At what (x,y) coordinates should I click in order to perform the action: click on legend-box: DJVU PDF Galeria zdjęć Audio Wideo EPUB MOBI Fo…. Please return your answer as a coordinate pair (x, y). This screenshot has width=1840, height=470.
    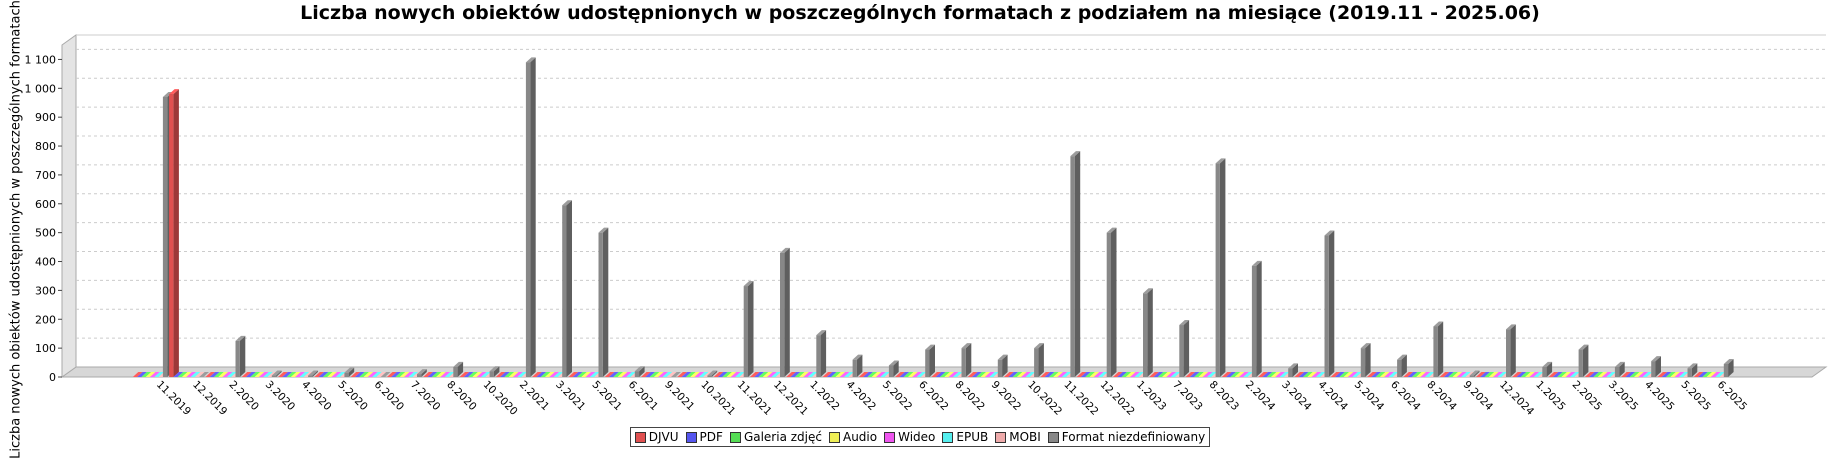
    Looking at the image, I should click on (920, 437).